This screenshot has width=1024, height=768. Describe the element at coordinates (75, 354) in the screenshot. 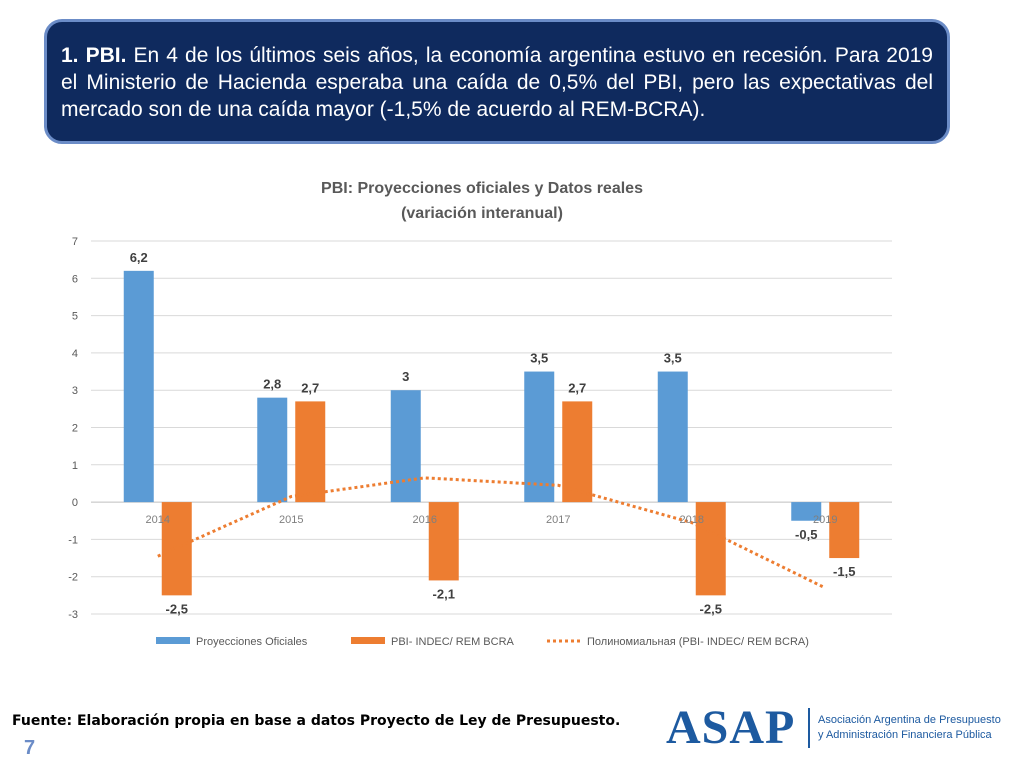

I see `y-tick-label: 4` at that location.